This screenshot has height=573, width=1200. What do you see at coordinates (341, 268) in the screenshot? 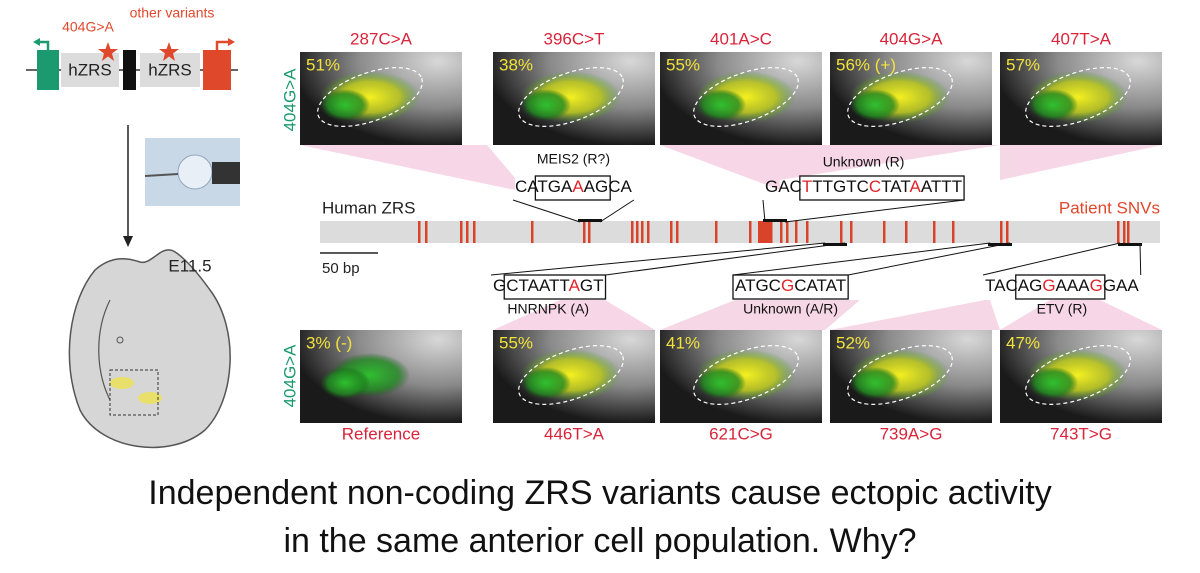
I see `scale-label: 50 bp` at bounding box center [341, 268].